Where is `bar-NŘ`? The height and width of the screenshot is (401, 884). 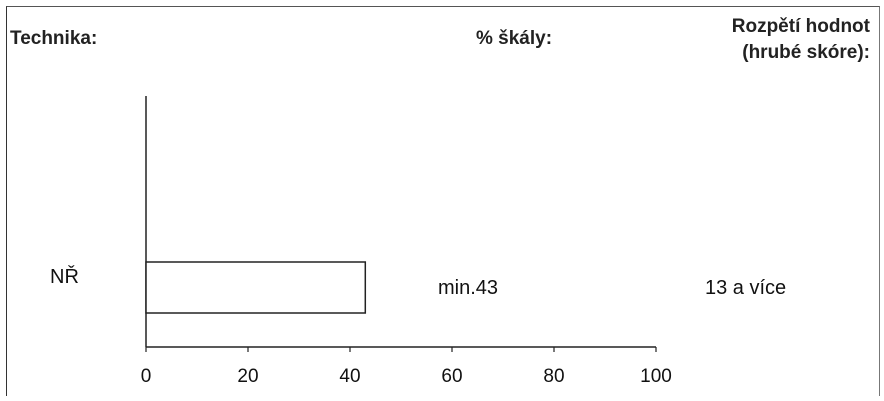
bar-NŘ is located at coordinates (256, 287).